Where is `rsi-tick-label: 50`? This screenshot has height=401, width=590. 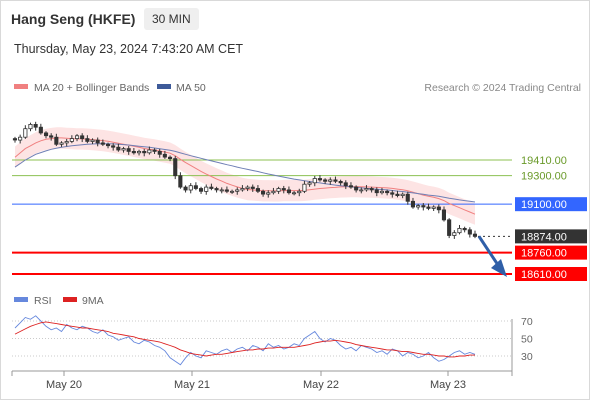
rsi-tick-label: 50 is located at coordinates (527, 340).